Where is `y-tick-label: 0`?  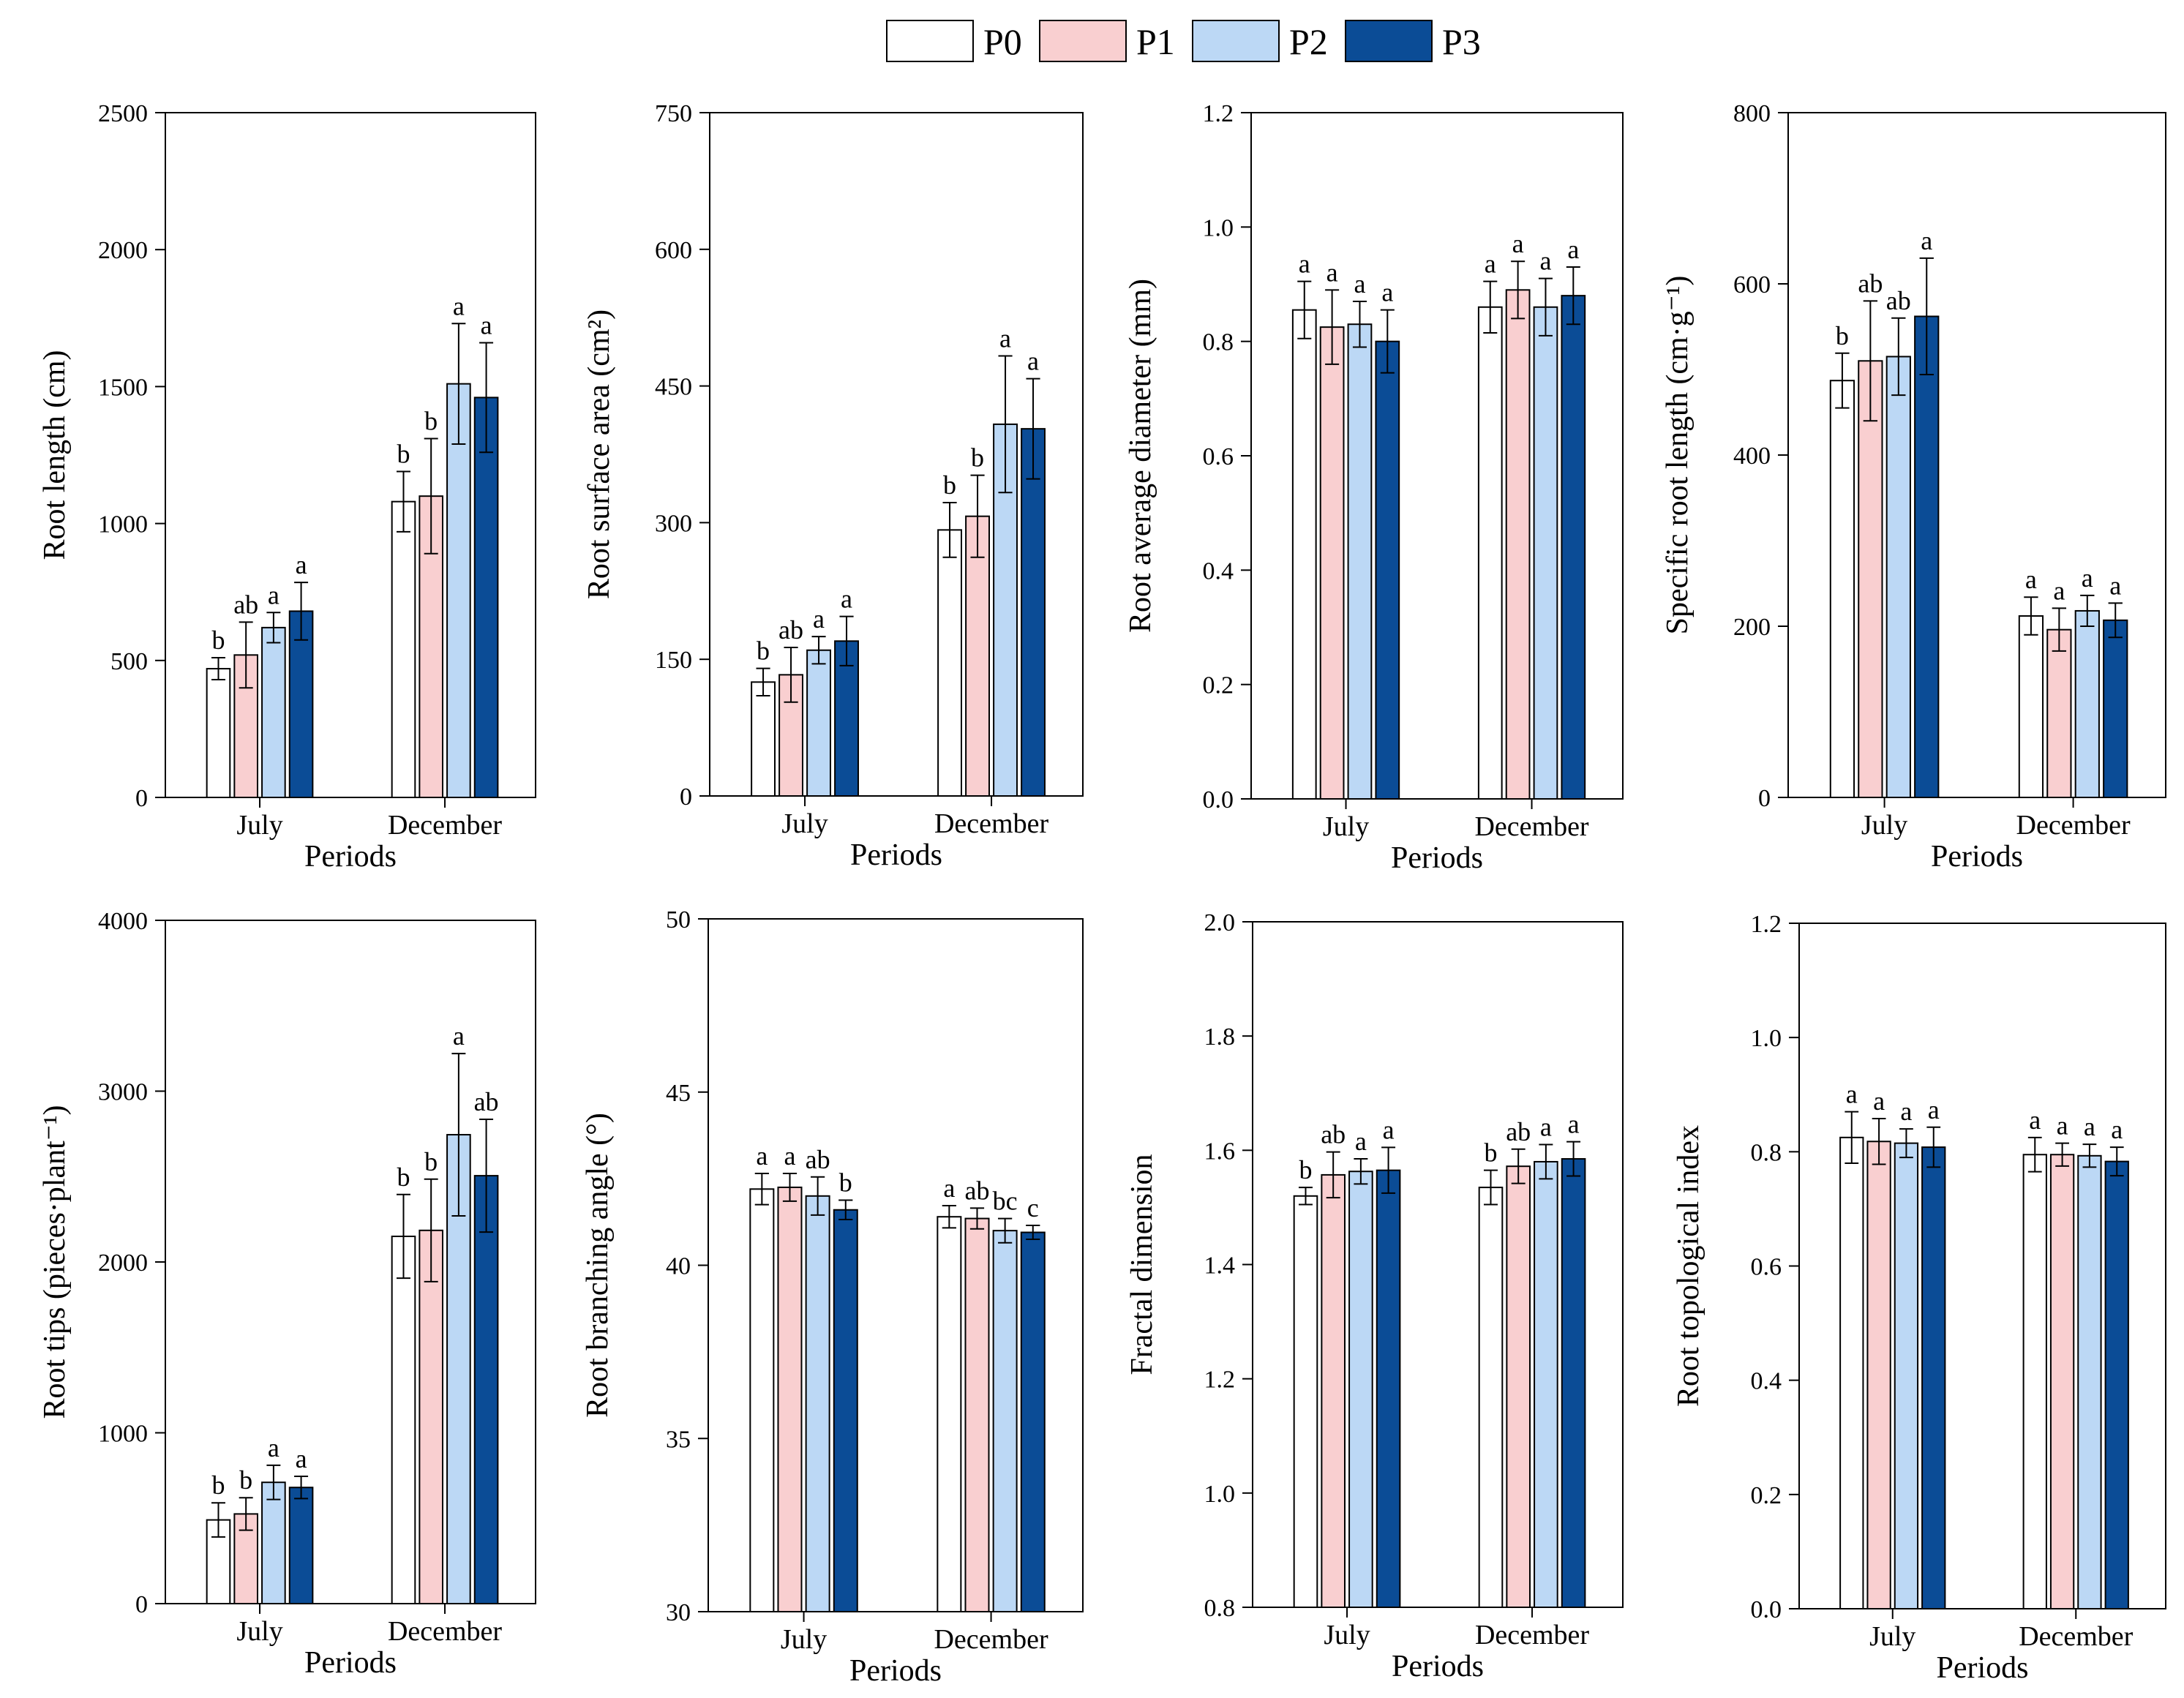 y-tick-label: 0 is located at coordinates (686, 797).